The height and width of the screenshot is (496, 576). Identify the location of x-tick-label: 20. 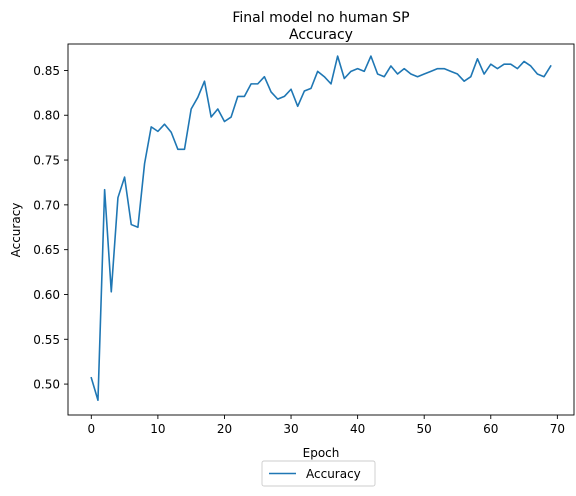
(224, 429).